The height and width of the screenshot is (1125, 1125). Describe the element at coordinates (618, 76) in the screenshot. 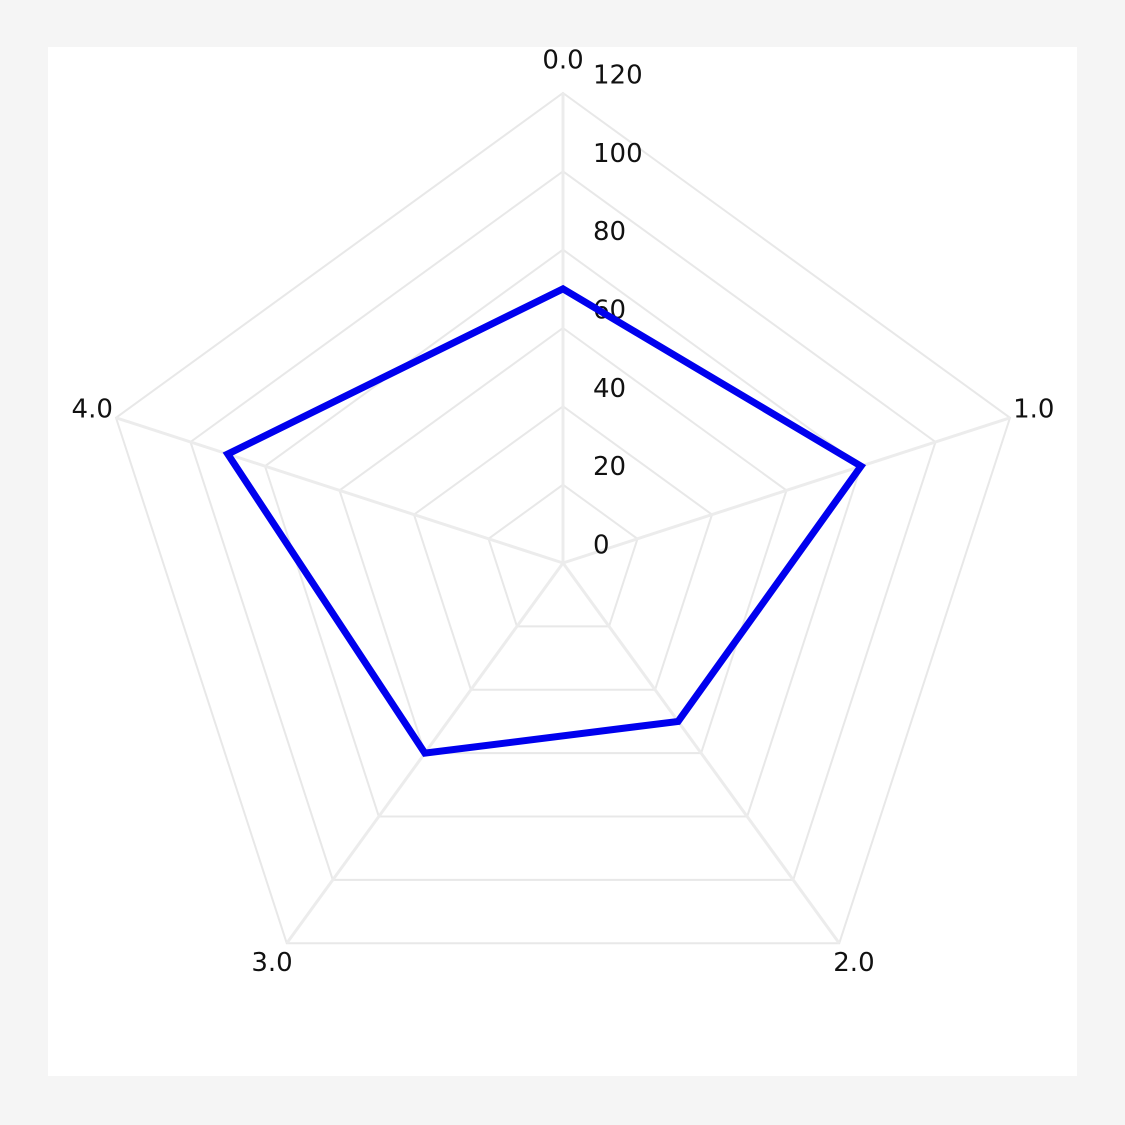

I see `r-tick-label: 120` at that location.